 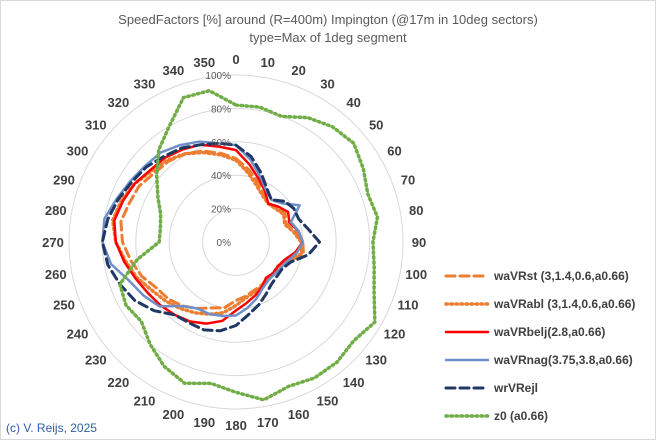 What do you see at coordinates (64, 305) in the screenshot?
I see `direction-label: 250` at bounding box center [64, 305].